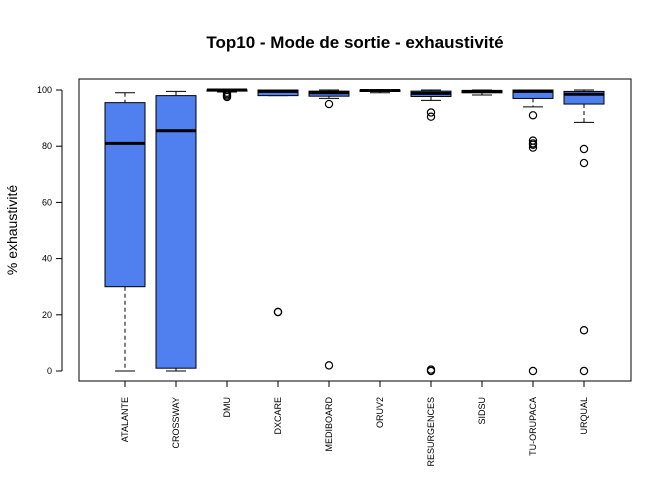 The height and width of the screenshot is (480, 672). What do you see at coordinates (533, 426) in the screenshot?
I see `x-tick-label: TU-ORUPACA` at bounding box center [533, 426].